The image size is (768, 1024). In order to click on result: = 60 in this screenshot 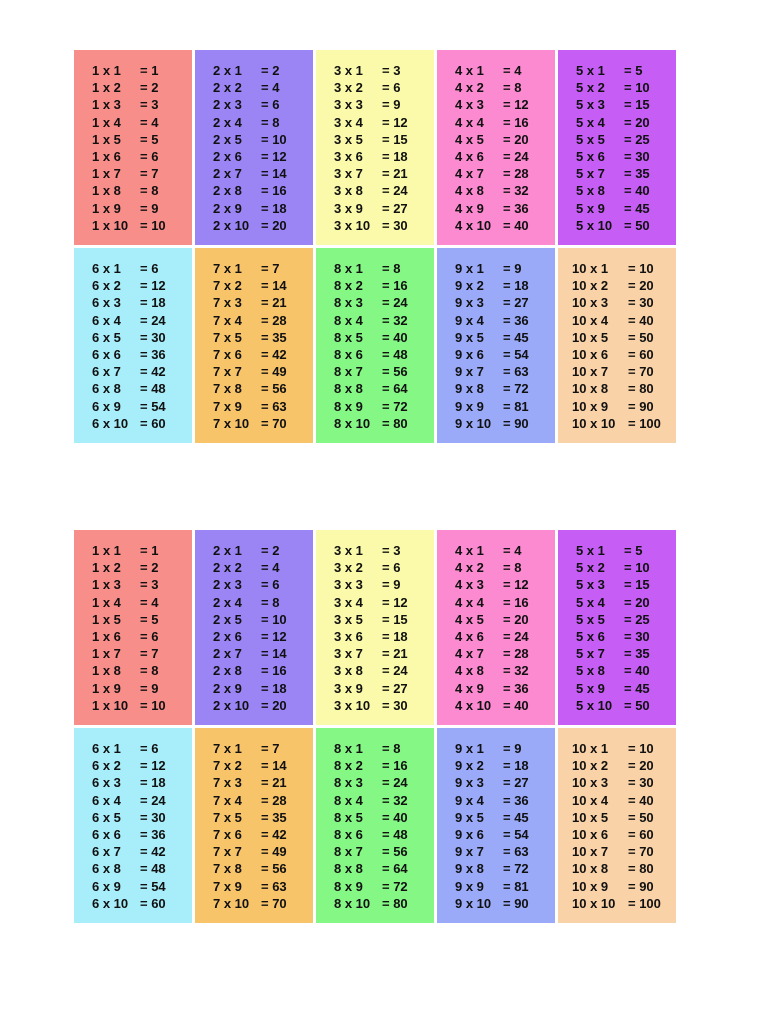, I will do `click(641, 834)`.